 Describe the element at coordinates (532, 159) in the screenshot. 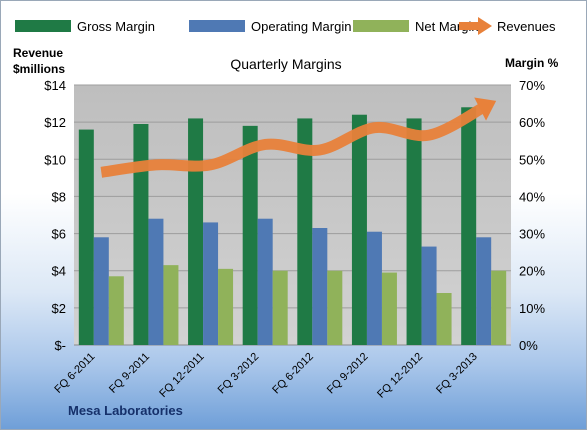

I see `right-tick-label: 50%` at that location.